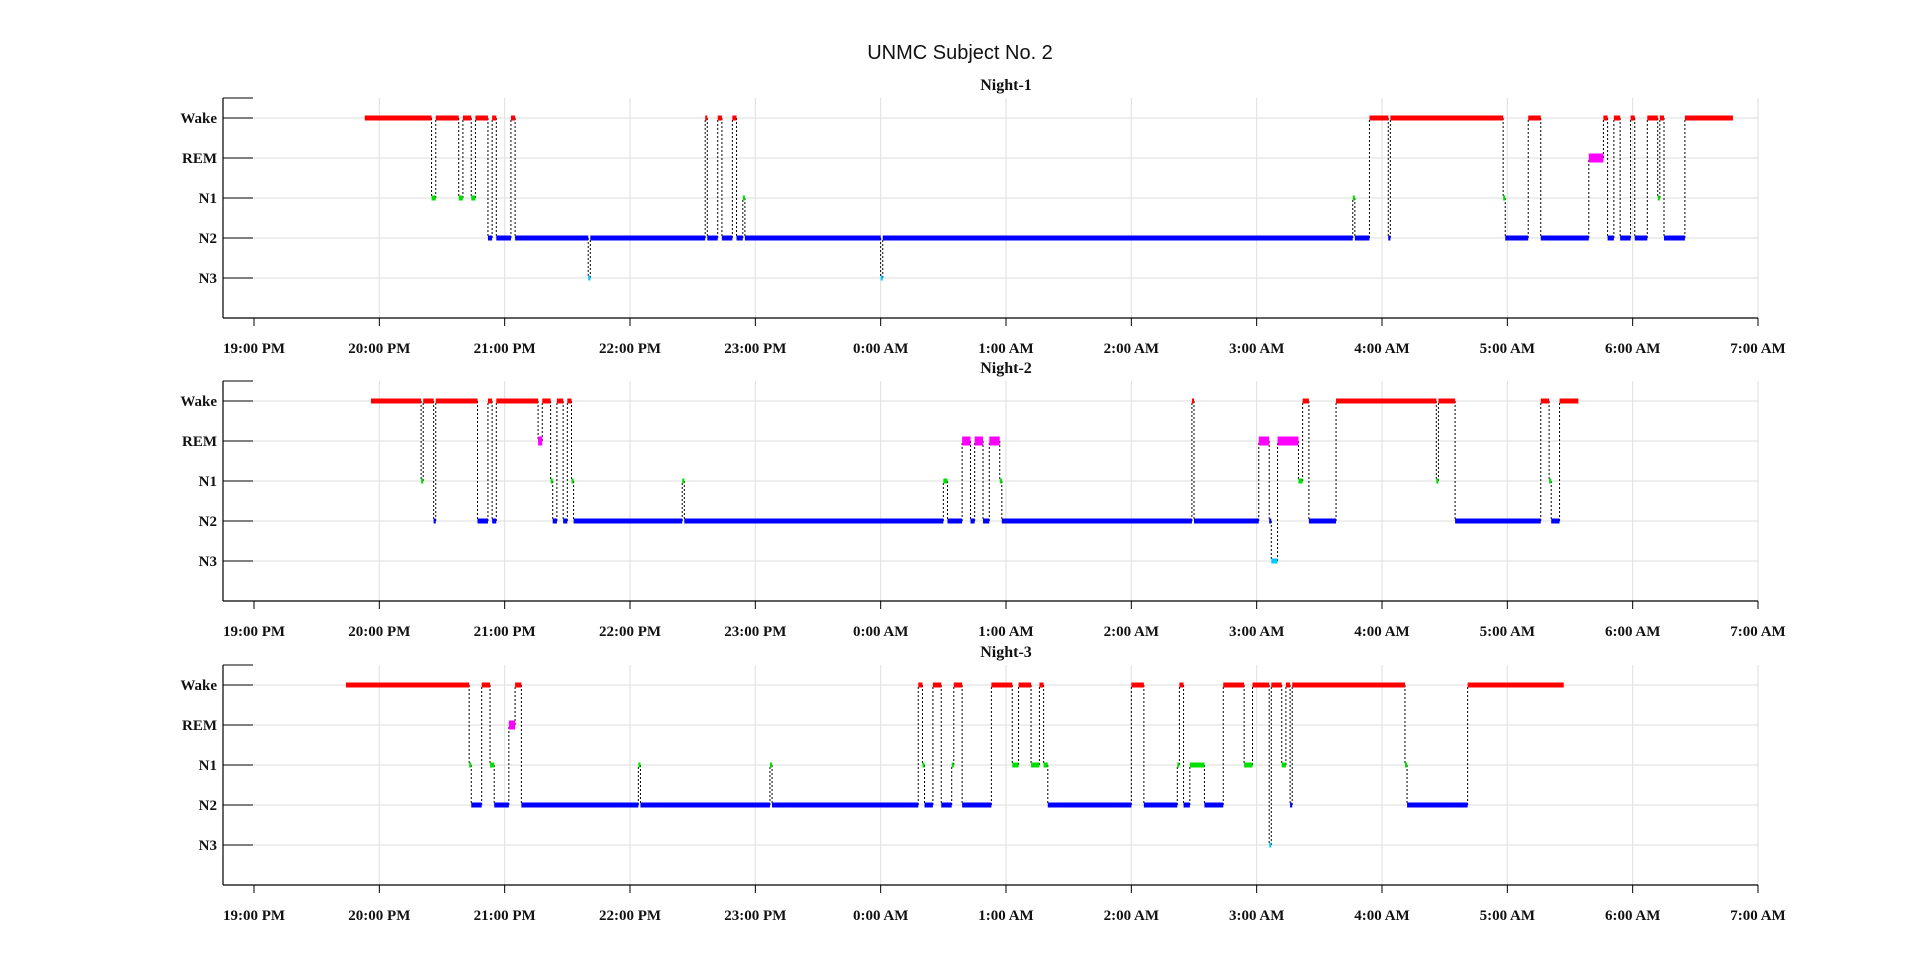 This screenshot has width=1920, height=963. I want to click on panel-title: Night-3, so click(1006, 652).